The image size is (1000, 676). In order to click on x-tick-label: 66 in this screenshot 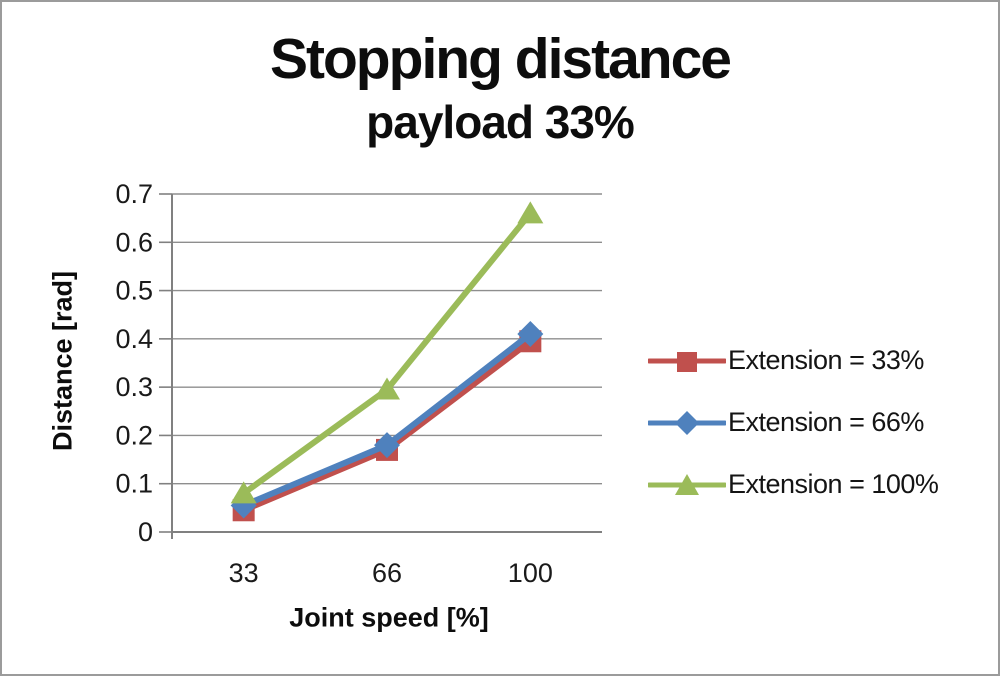, I will do `click(387, 573)`.